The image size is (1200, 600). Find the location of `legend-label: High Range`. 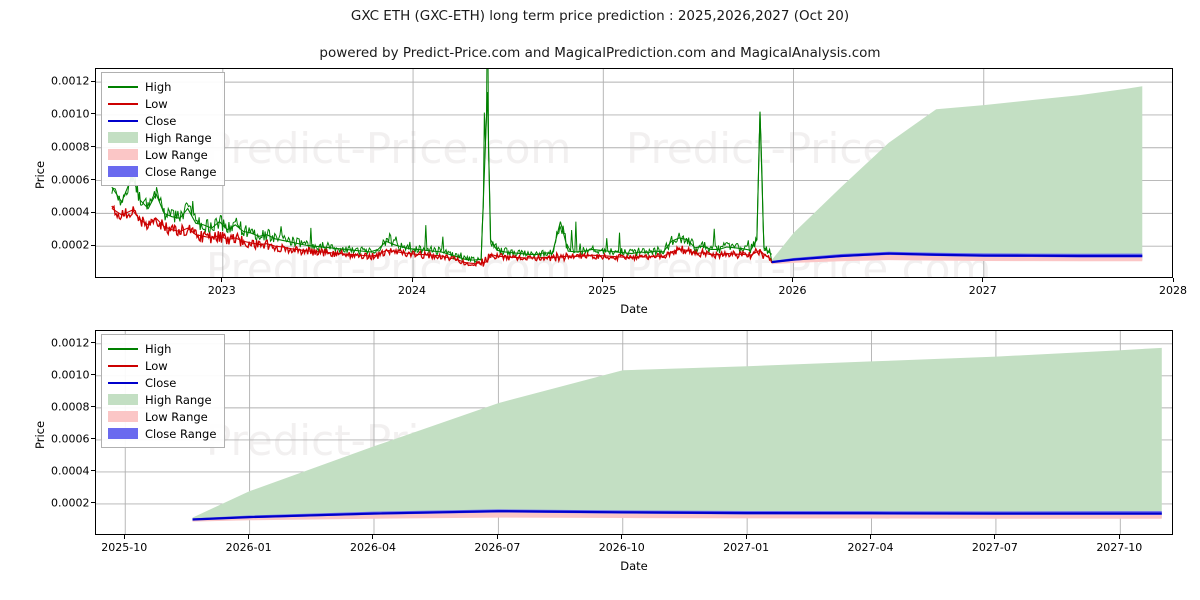

legend-label: High Range is located at coordinates (178, 137).